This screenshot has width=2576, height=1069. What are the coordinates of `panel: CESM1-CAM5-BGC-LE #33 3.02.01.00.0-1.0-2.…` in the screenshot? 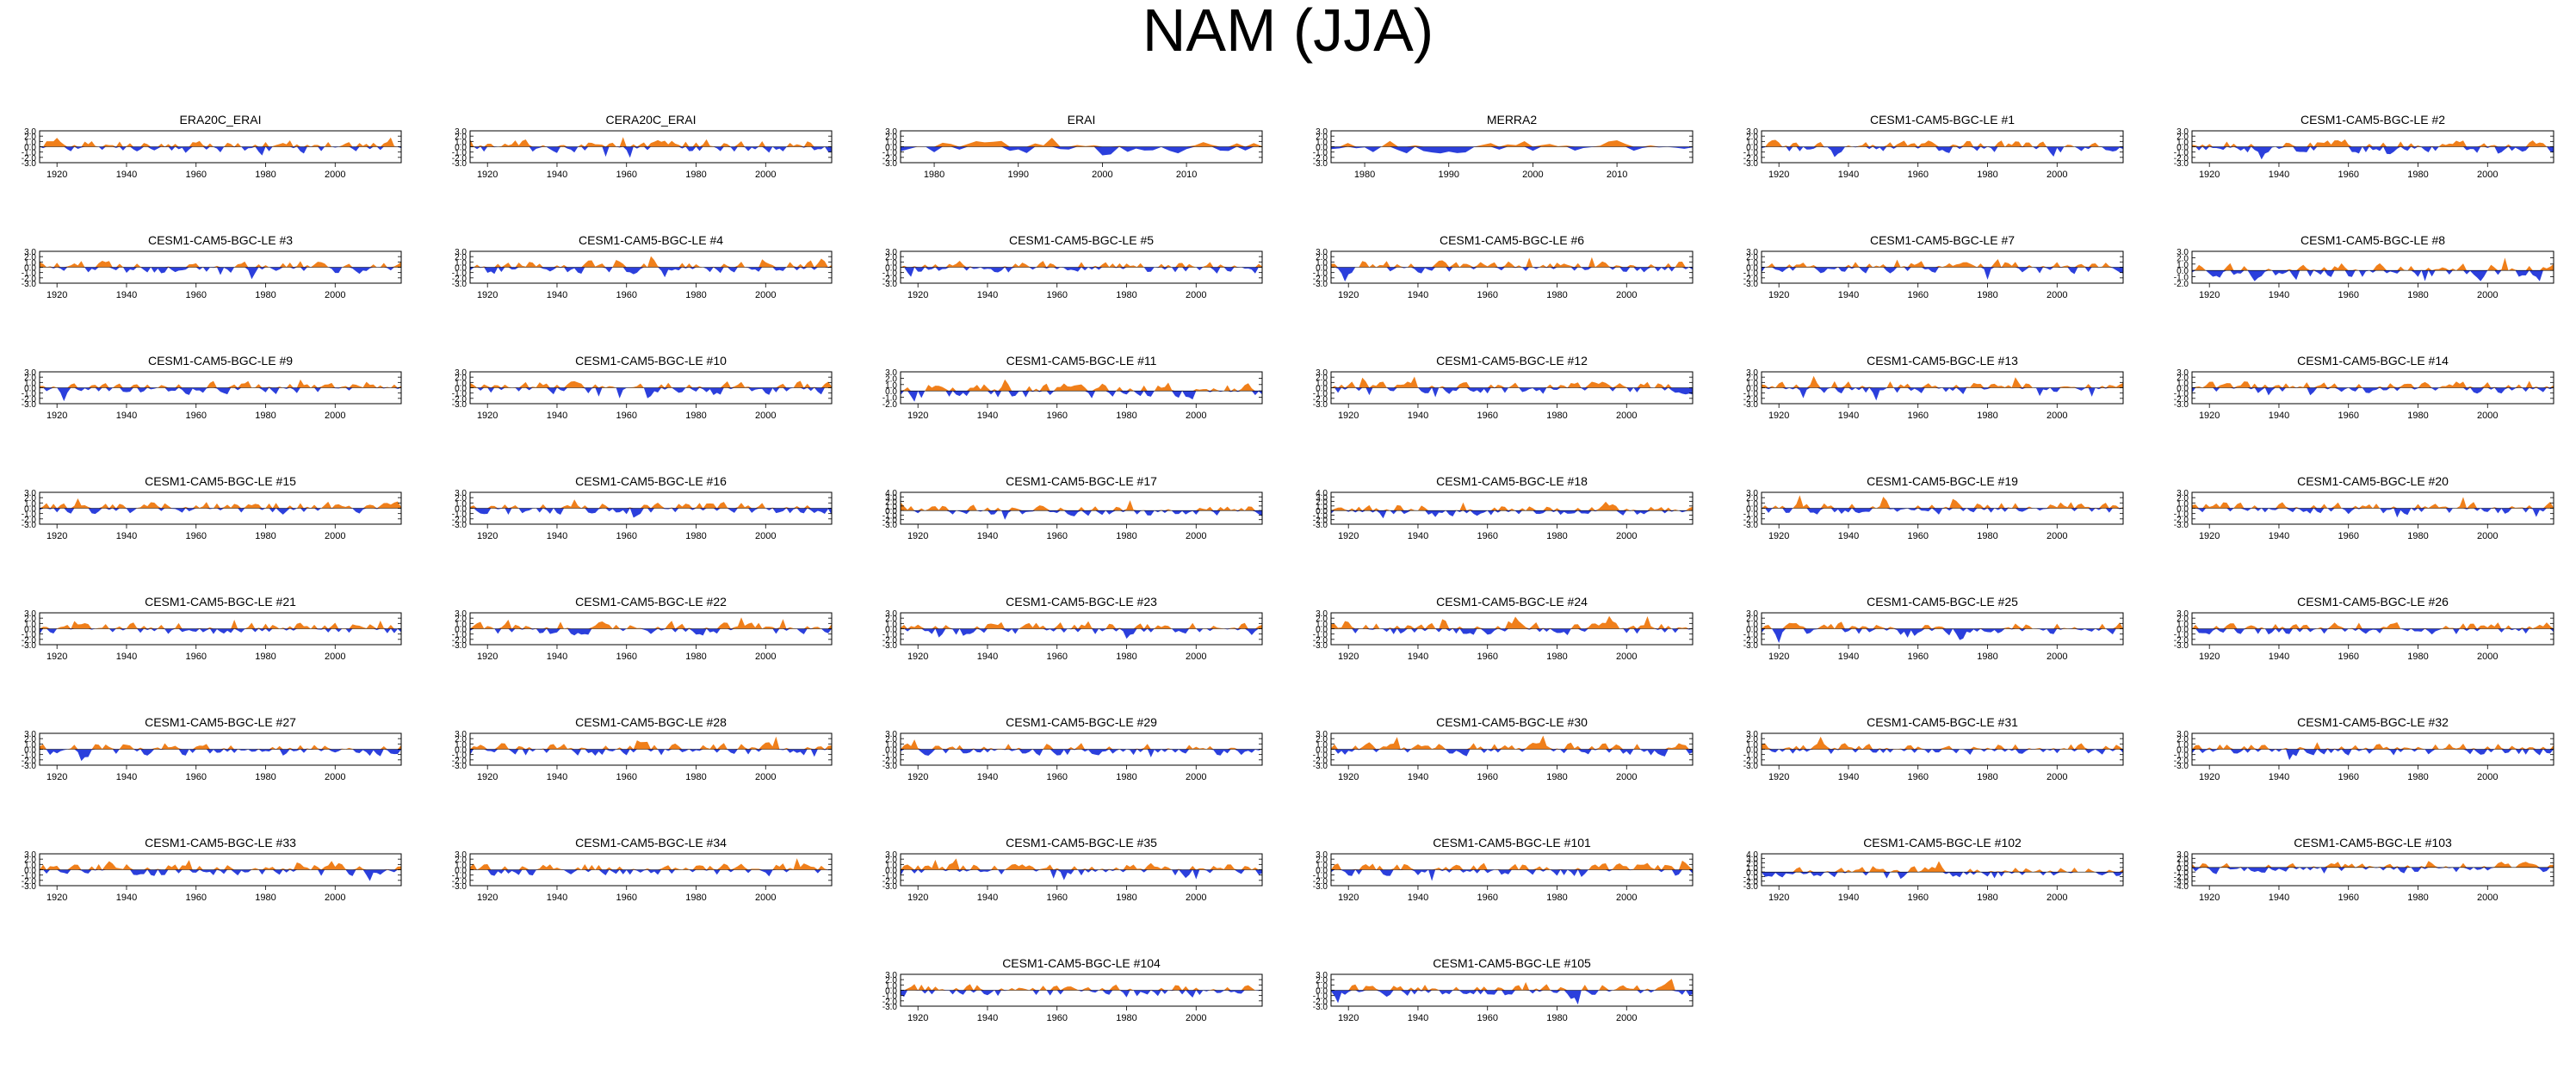 It's located at (212, 870).